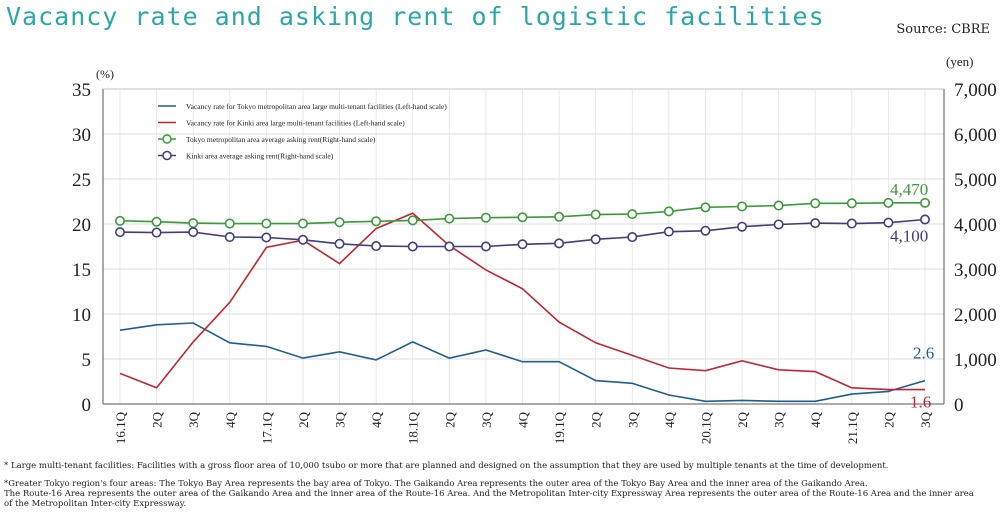  Describe the element at coordinates (975, 225) in the screenshot. I see `right-tick-label: 4,000` at that location.